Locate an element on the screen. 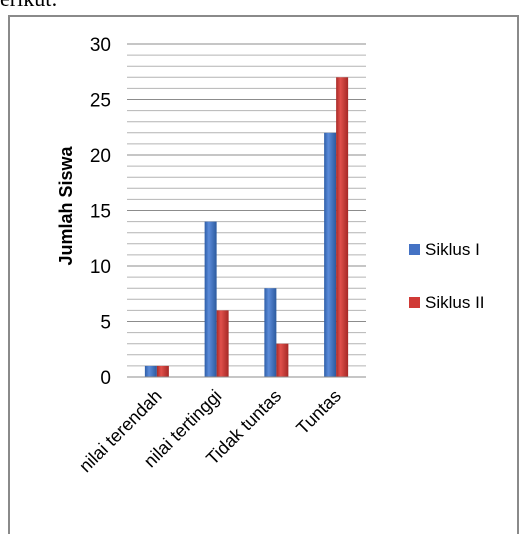  y-tick-label: 25 is located at coordinates (100, 101).